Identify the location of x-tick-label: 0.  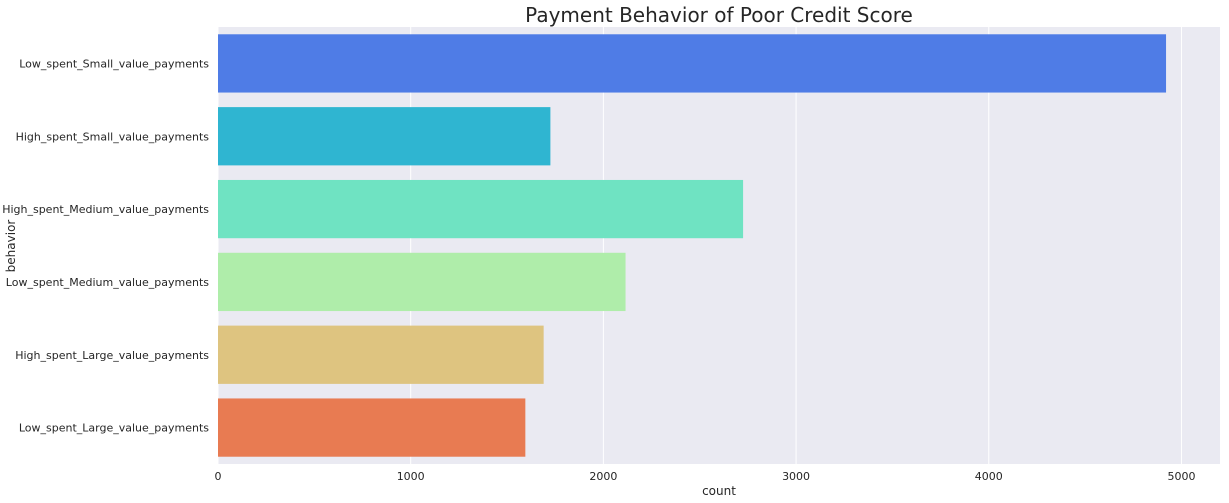
(218, 476).